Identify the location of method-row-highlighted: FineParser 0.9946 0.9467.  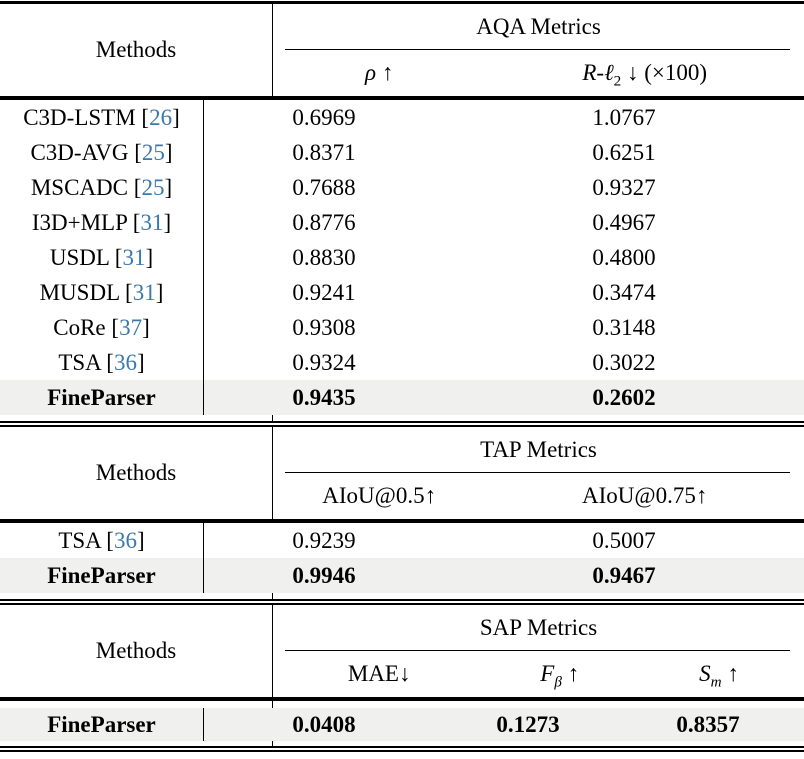
(402, 575).